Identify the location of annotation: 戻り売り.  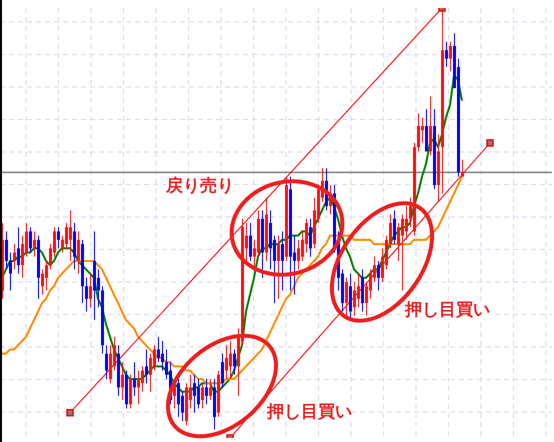
(200, 186).